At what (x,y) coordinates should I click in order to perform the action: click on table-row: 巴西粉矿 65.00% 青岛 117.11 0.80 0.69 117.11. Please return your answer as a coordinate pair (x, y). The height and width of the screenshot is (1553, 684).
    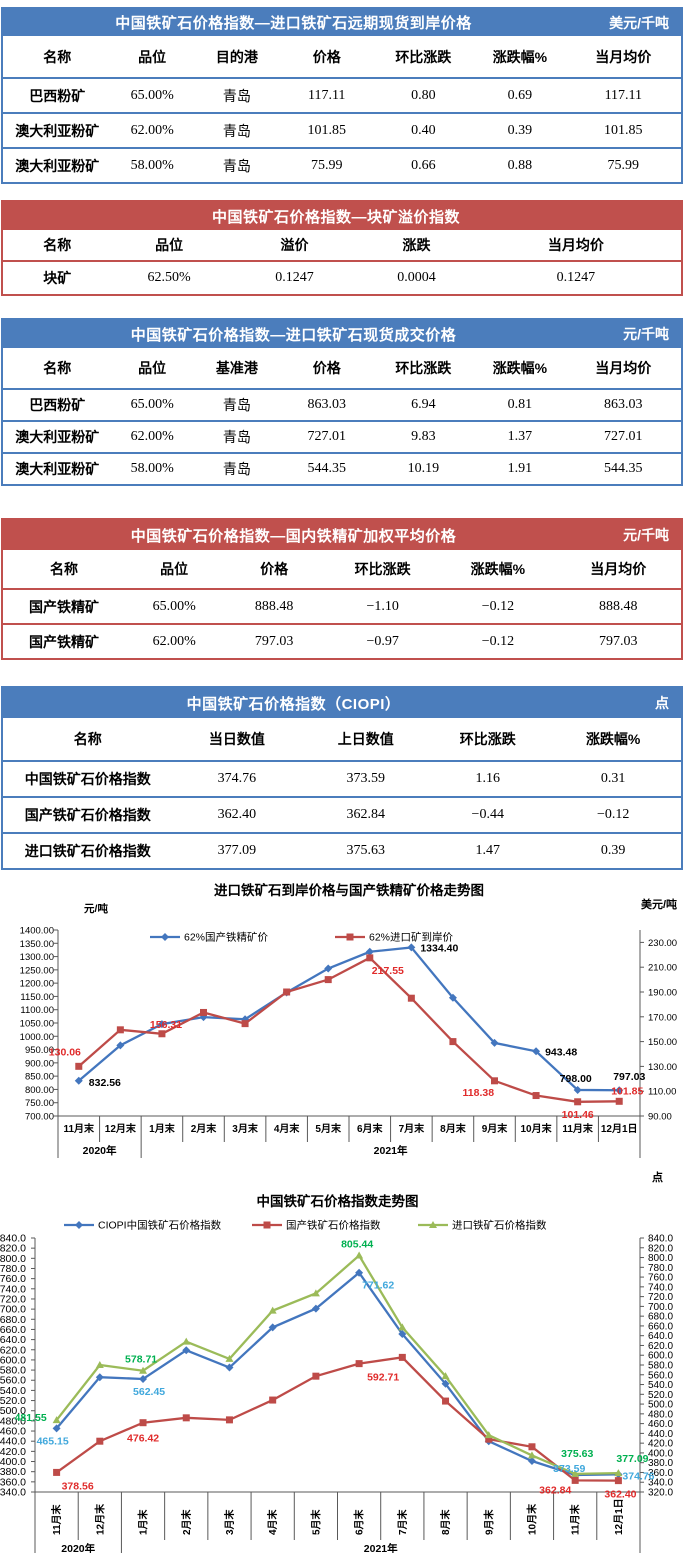
    Looking at the image, I should click on (342, 94).